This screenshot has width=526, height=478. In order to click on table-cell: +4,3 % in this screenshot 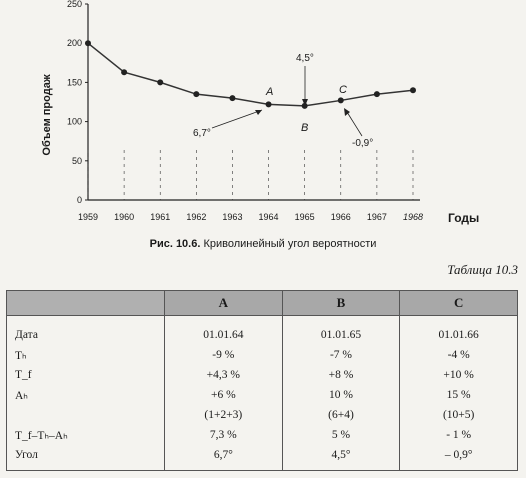, I will do `click(223, 375)`.